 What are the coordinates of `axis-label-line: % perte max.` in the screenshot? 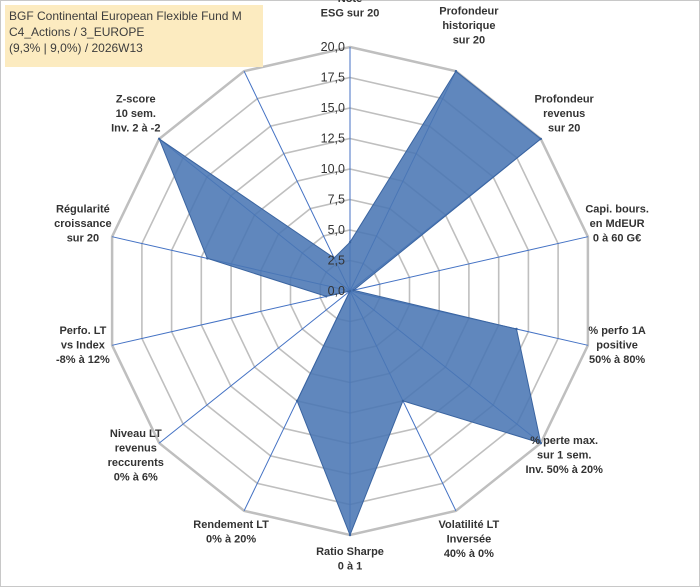 It's located at (564, 441).